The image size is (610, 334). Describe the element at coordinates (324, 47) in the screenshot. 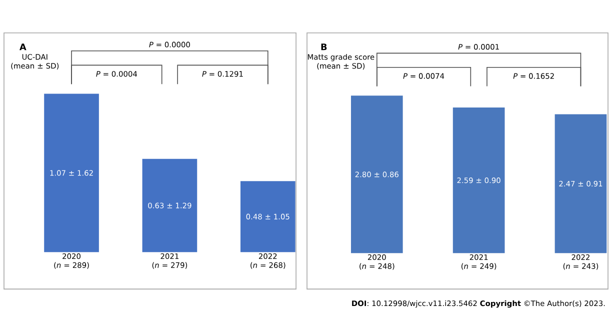

I see `chart-title: B` at that location.